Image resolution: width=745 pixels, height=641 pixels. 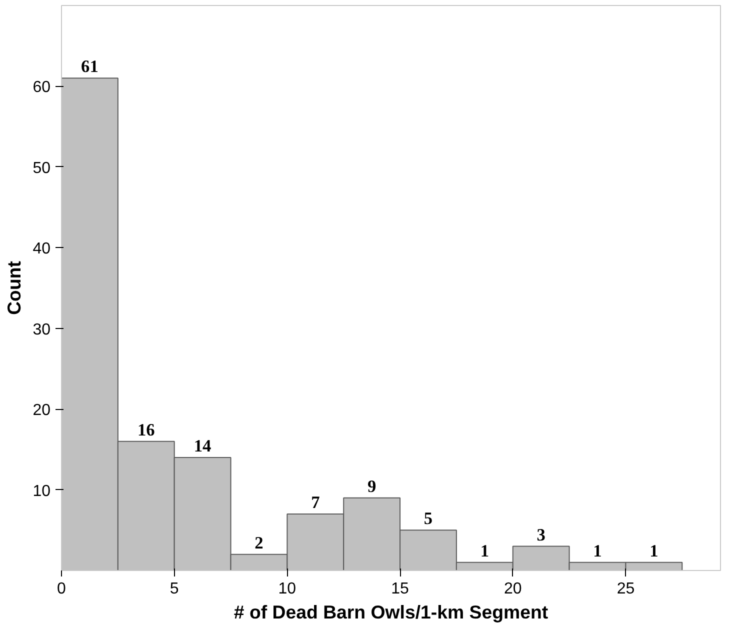 I want to click on data-label: 61, so click(x=89, y=66).